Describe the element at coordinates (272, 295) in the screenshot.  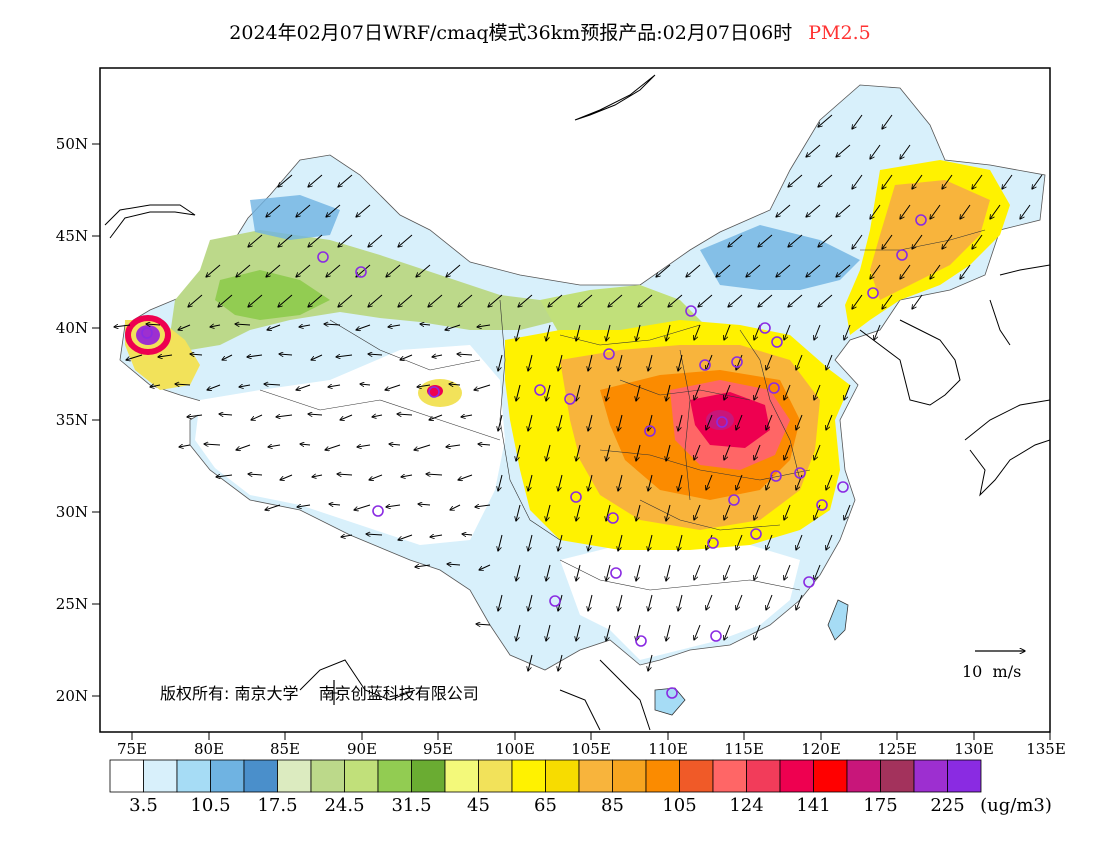
I see `northwest-green-dark` at that location.